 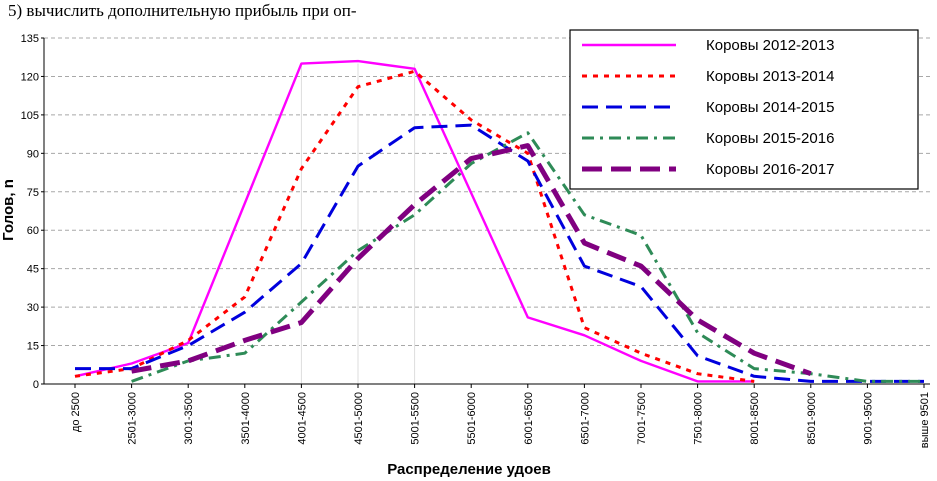 What do you see at coordinates (33, 231) in the screenshot?
I see `y-tick-label-4: 60` at bounding box center [33, 231].